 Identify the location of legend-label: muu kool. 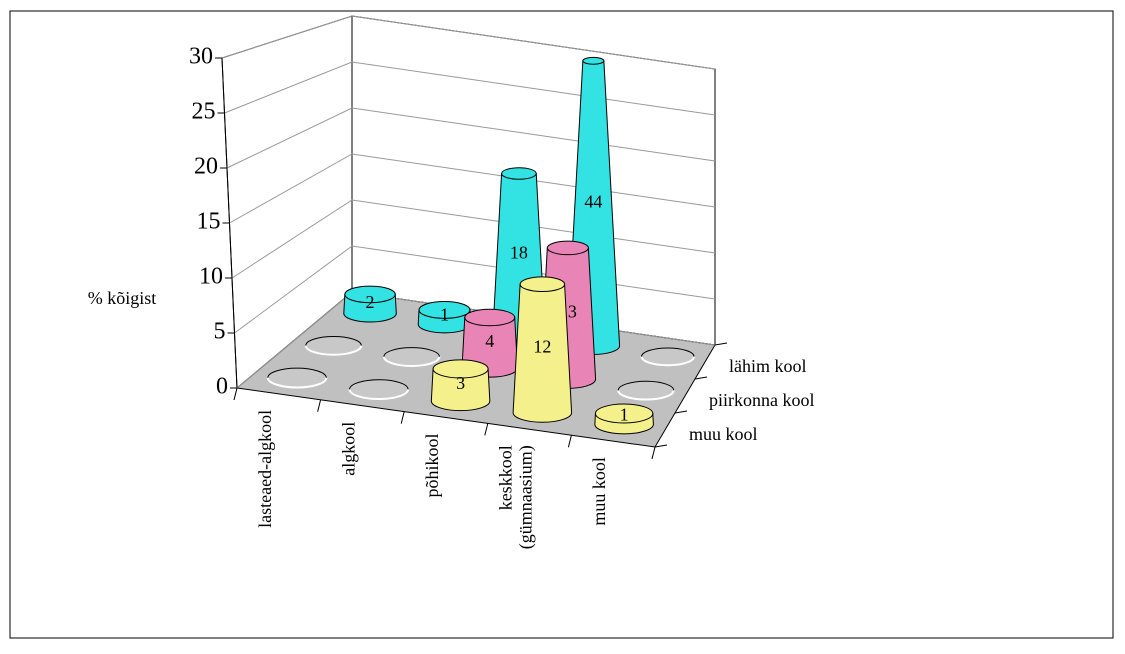
(723, 434).